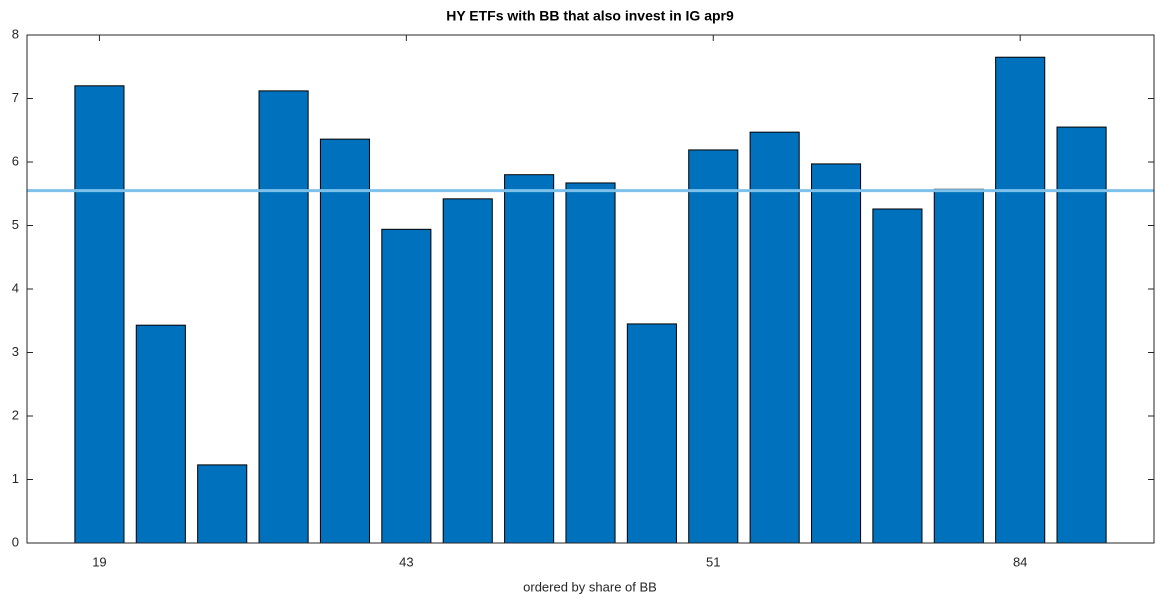 Image resolution: width=1156 pixels, height=602 pixels. Describe the element at coordinates (15, 224) in the screenshot. I see `y-tick-label: 5` at that location.